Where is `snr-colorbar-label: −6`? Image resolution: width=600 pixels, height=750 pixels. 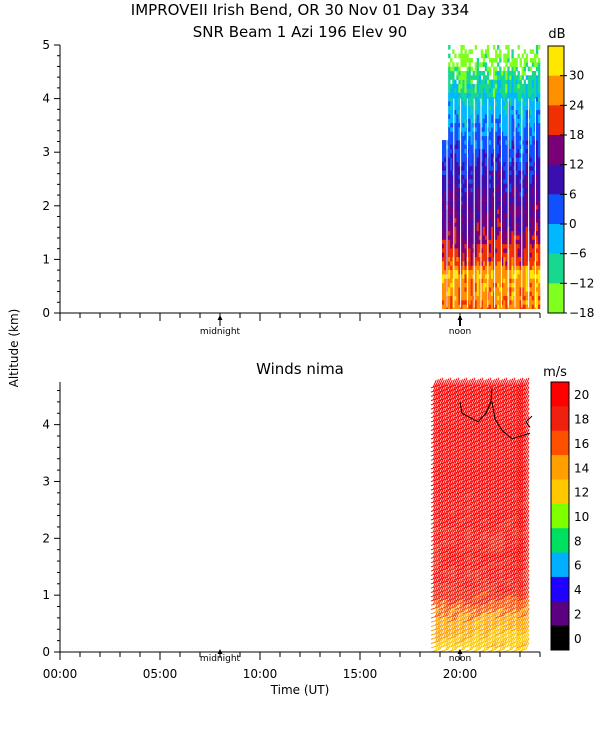
snr-colorbar-label: −6 is located at coordinates (578, 254).